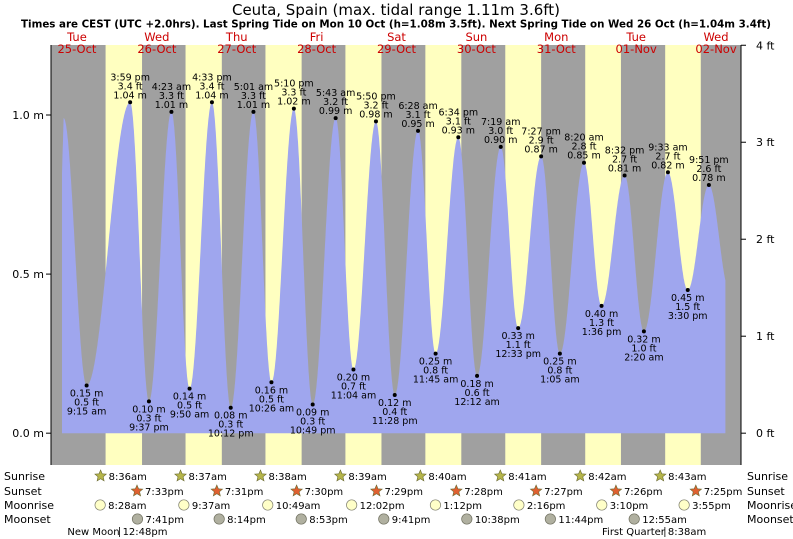 The width and height of the screenshot is (793, 539). Describe the element at coordinates (335, 111) in the screenshot. I see `high-tide-metres: 0.99 m` at that location.